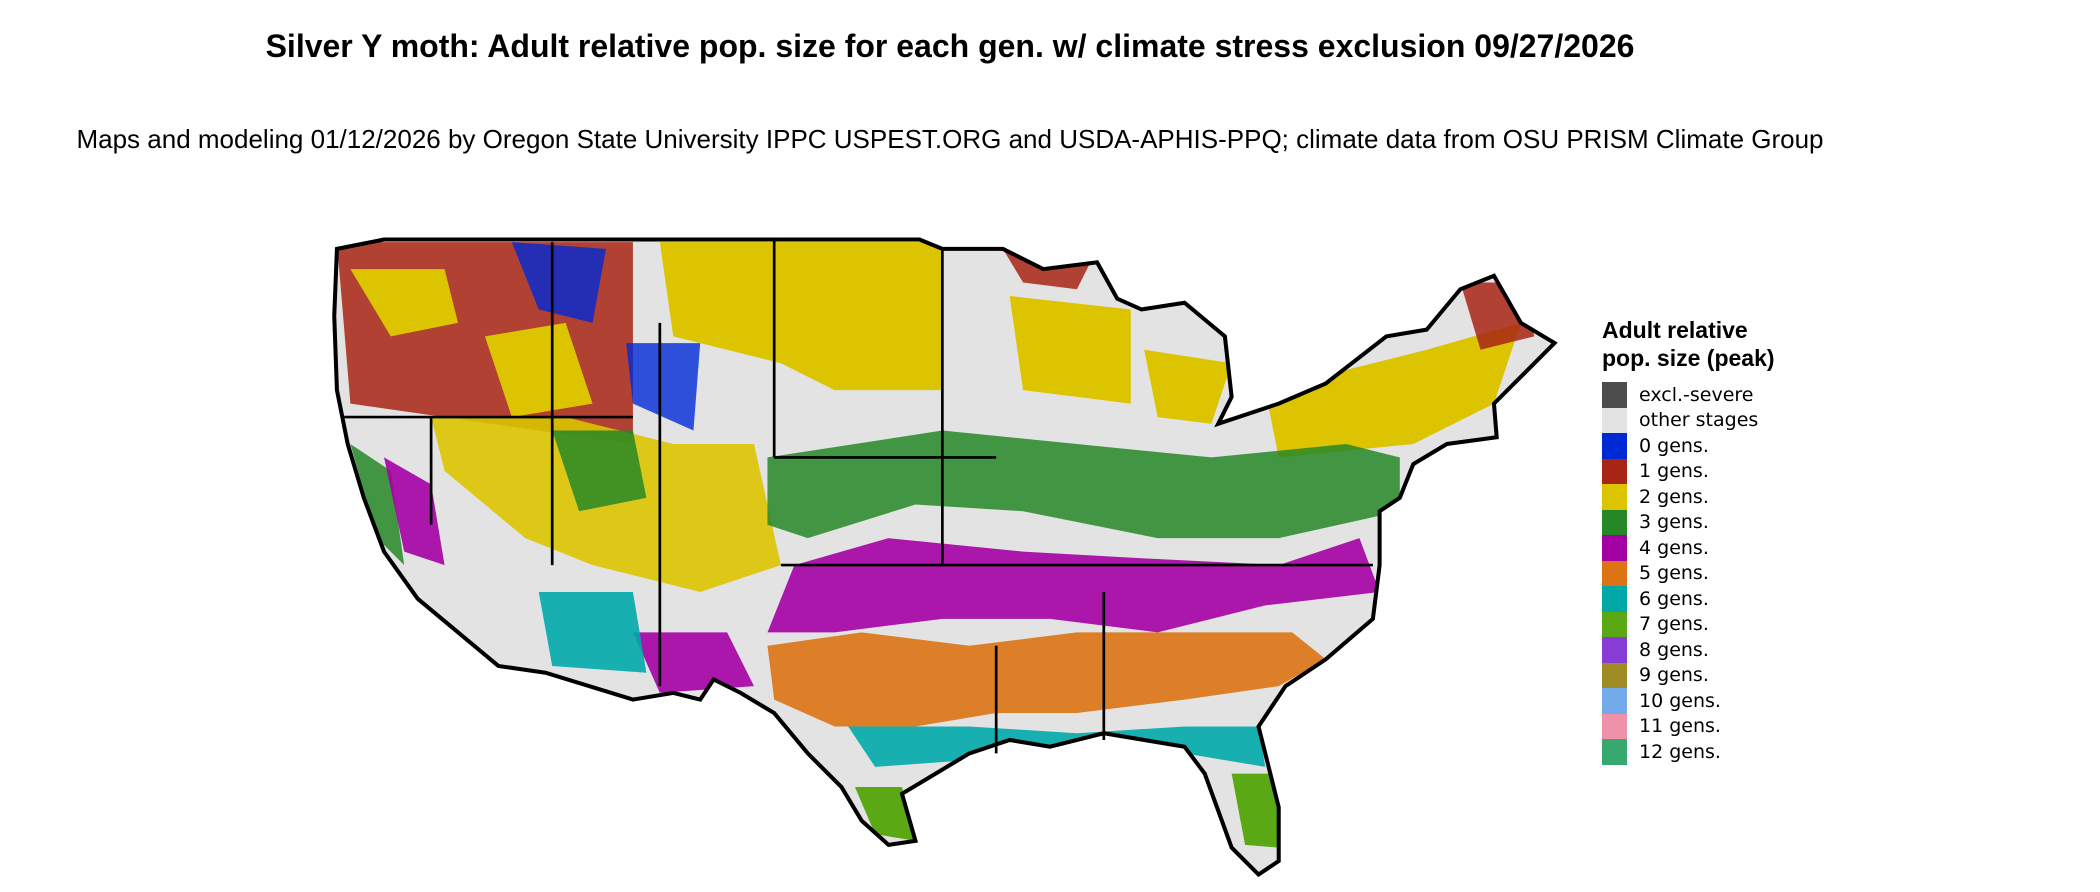  I want to click on legend-item: 6 gens., so click(1702, 599).